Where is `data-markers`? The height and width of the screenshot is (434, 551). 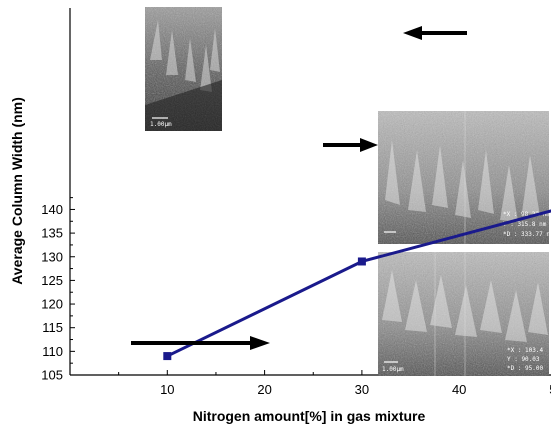
data-markers is located at coordinates (264, 309).